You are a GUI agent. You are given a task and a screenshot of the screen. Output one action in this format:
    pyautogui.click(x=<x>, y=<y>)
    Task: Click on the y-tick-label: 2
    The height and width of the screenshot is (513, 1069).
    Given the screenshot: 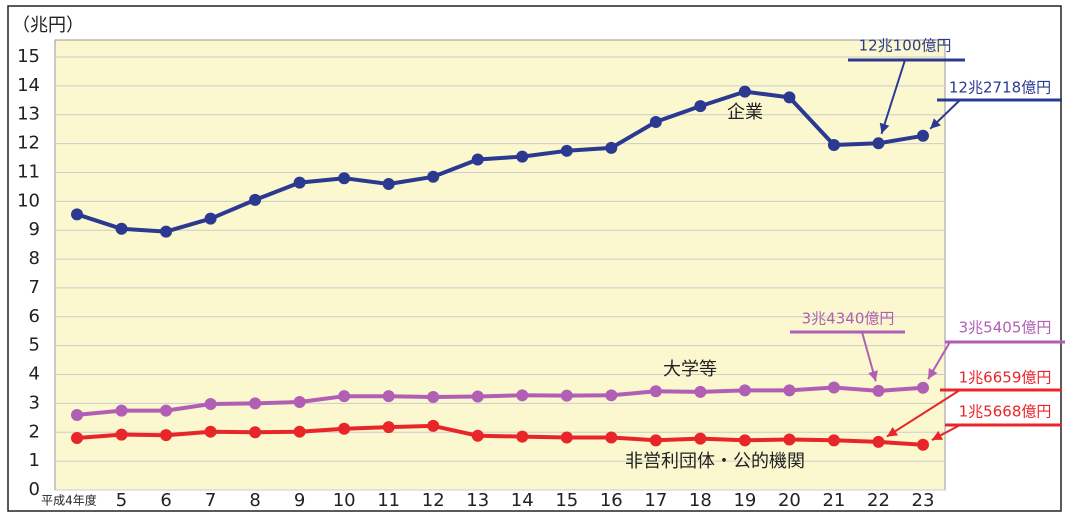 What is the action you would take?
    pyautogui.click(x=34, y=431)
    